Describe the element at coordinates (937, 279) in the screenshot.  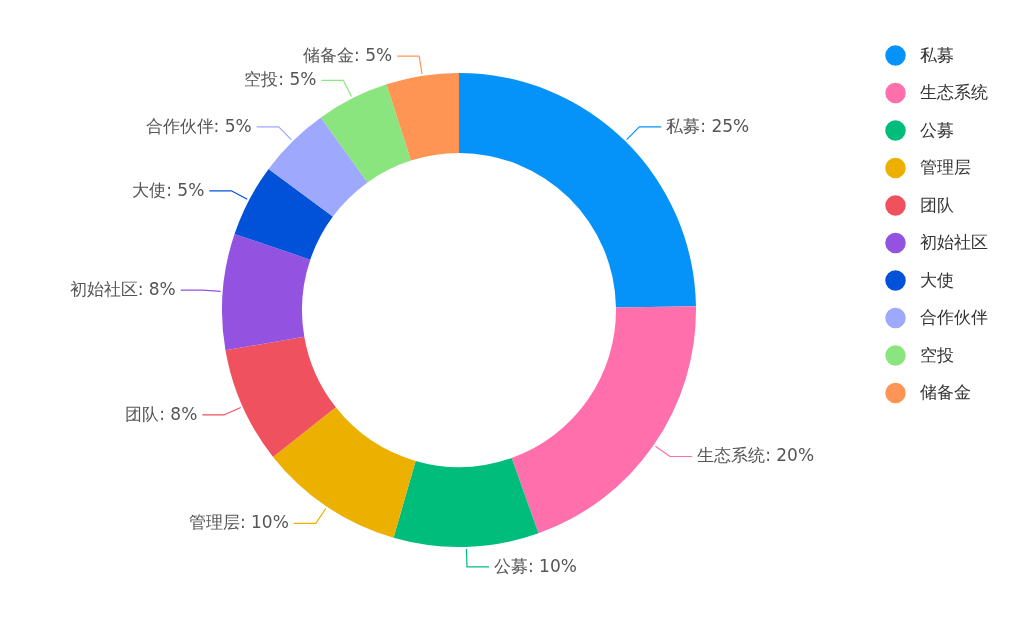
I see `legend-label: 大使` at that location.